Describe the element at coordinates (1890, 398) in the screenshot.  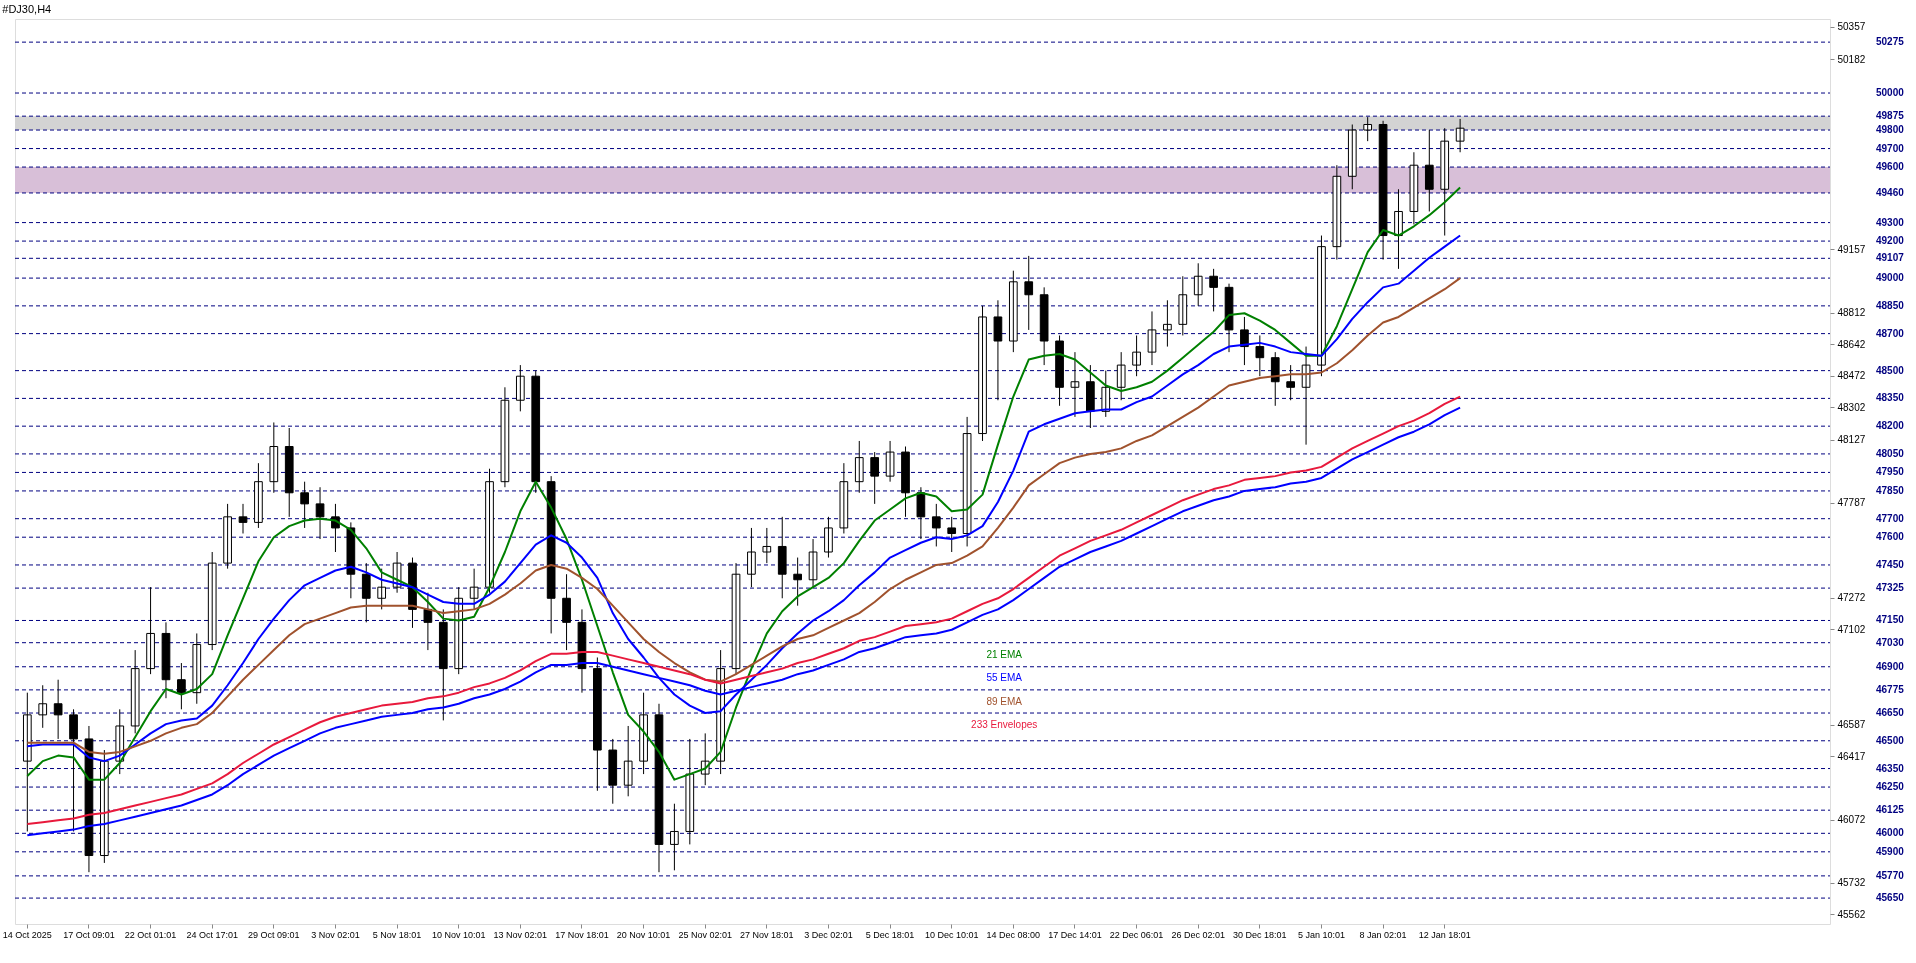
I see `ref-line-label: 48350` at that location.